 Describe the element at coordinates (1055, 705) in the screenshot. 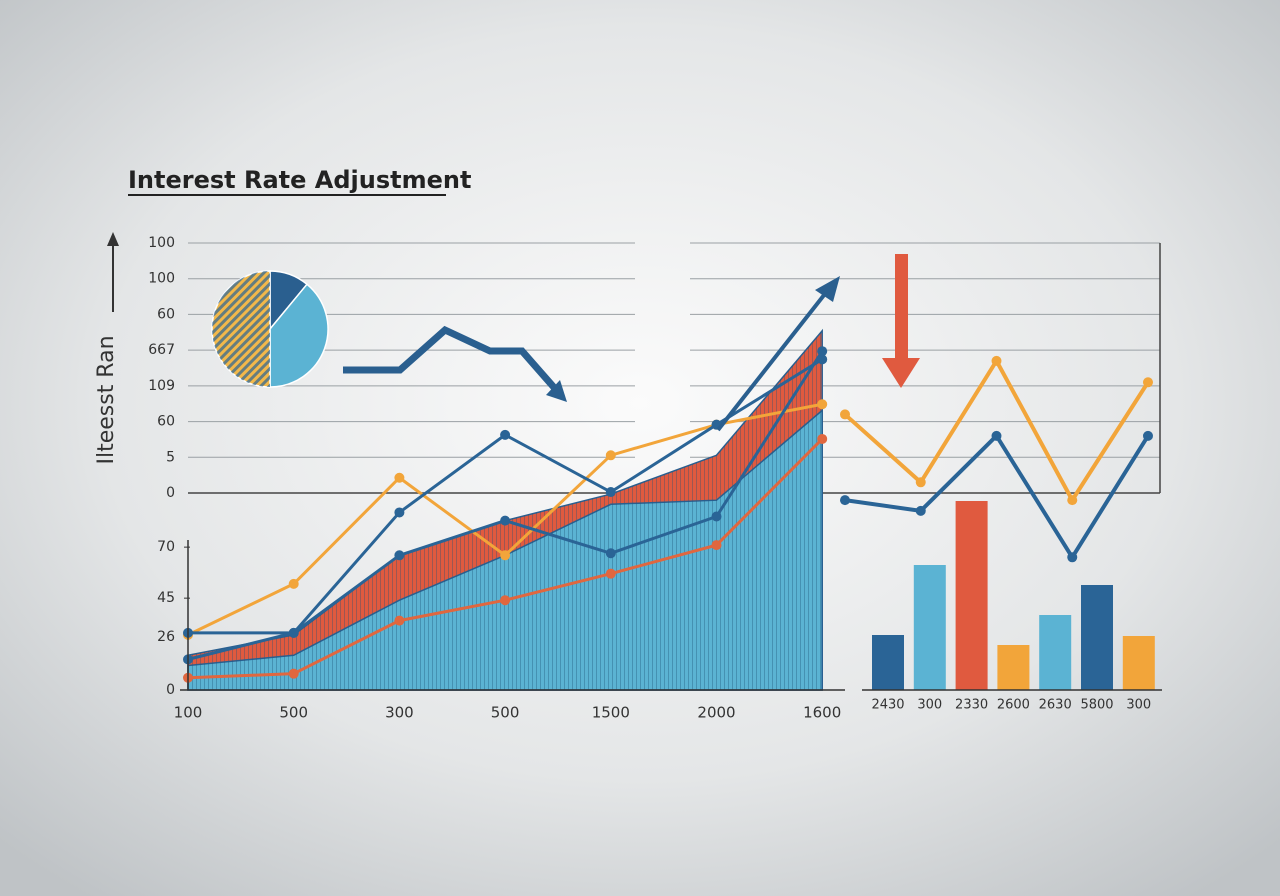

I see `x-tick-label: 2630` at that location.